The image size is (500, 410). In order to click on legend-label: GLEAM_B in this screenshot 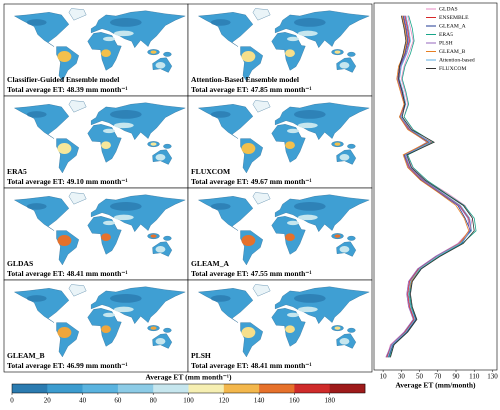, I will do `click(452, 52)`.